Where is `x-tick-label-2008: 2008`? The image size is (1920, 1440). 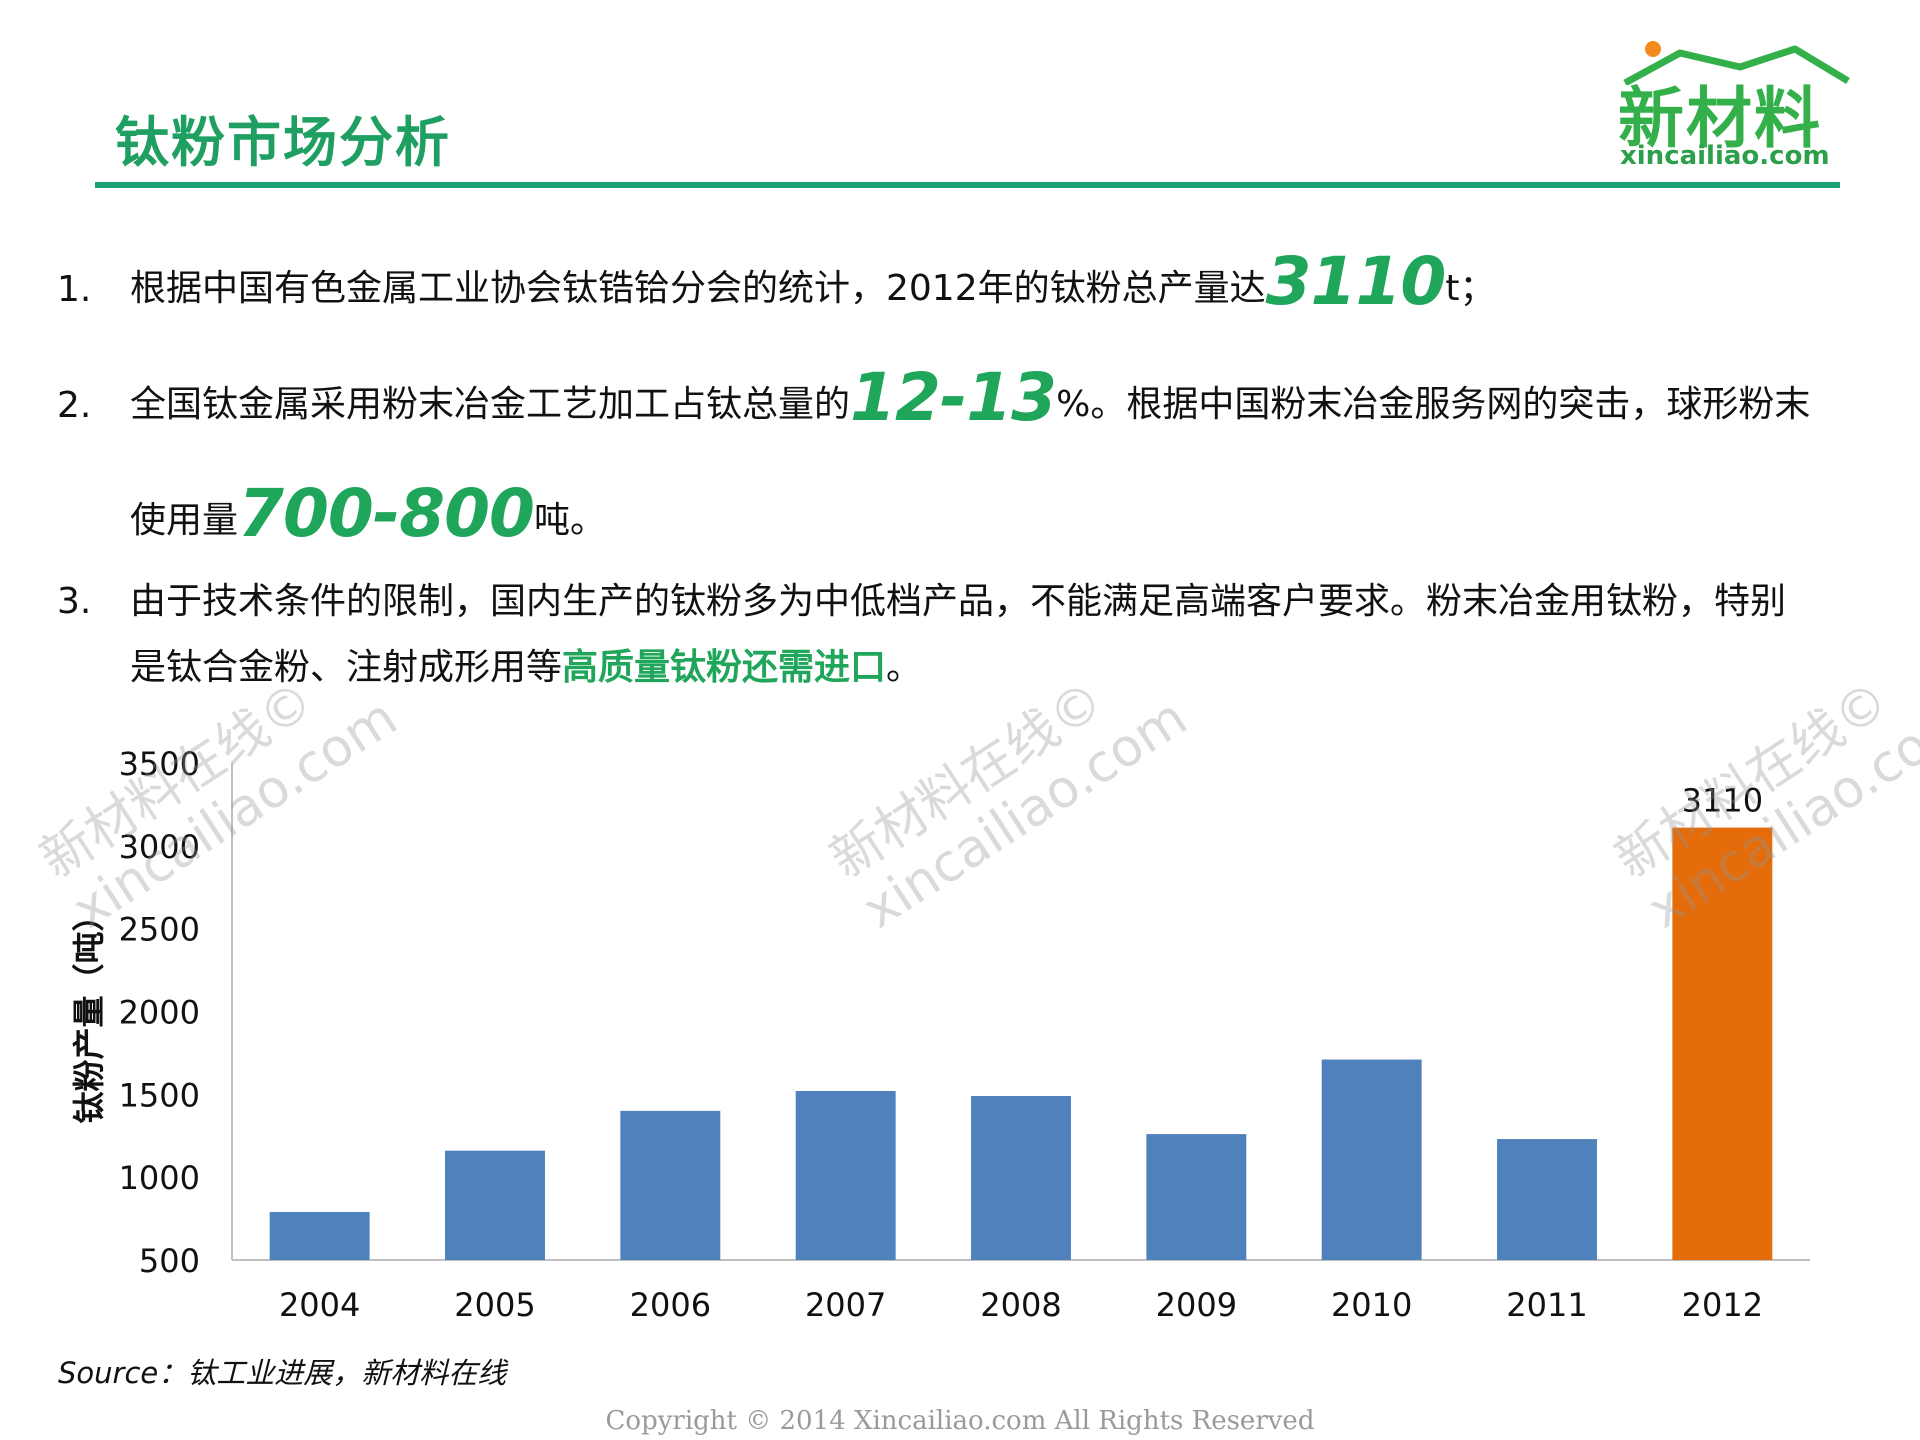
x-tick-label-2008: 2008 is located at coordinates (1020, 1305).